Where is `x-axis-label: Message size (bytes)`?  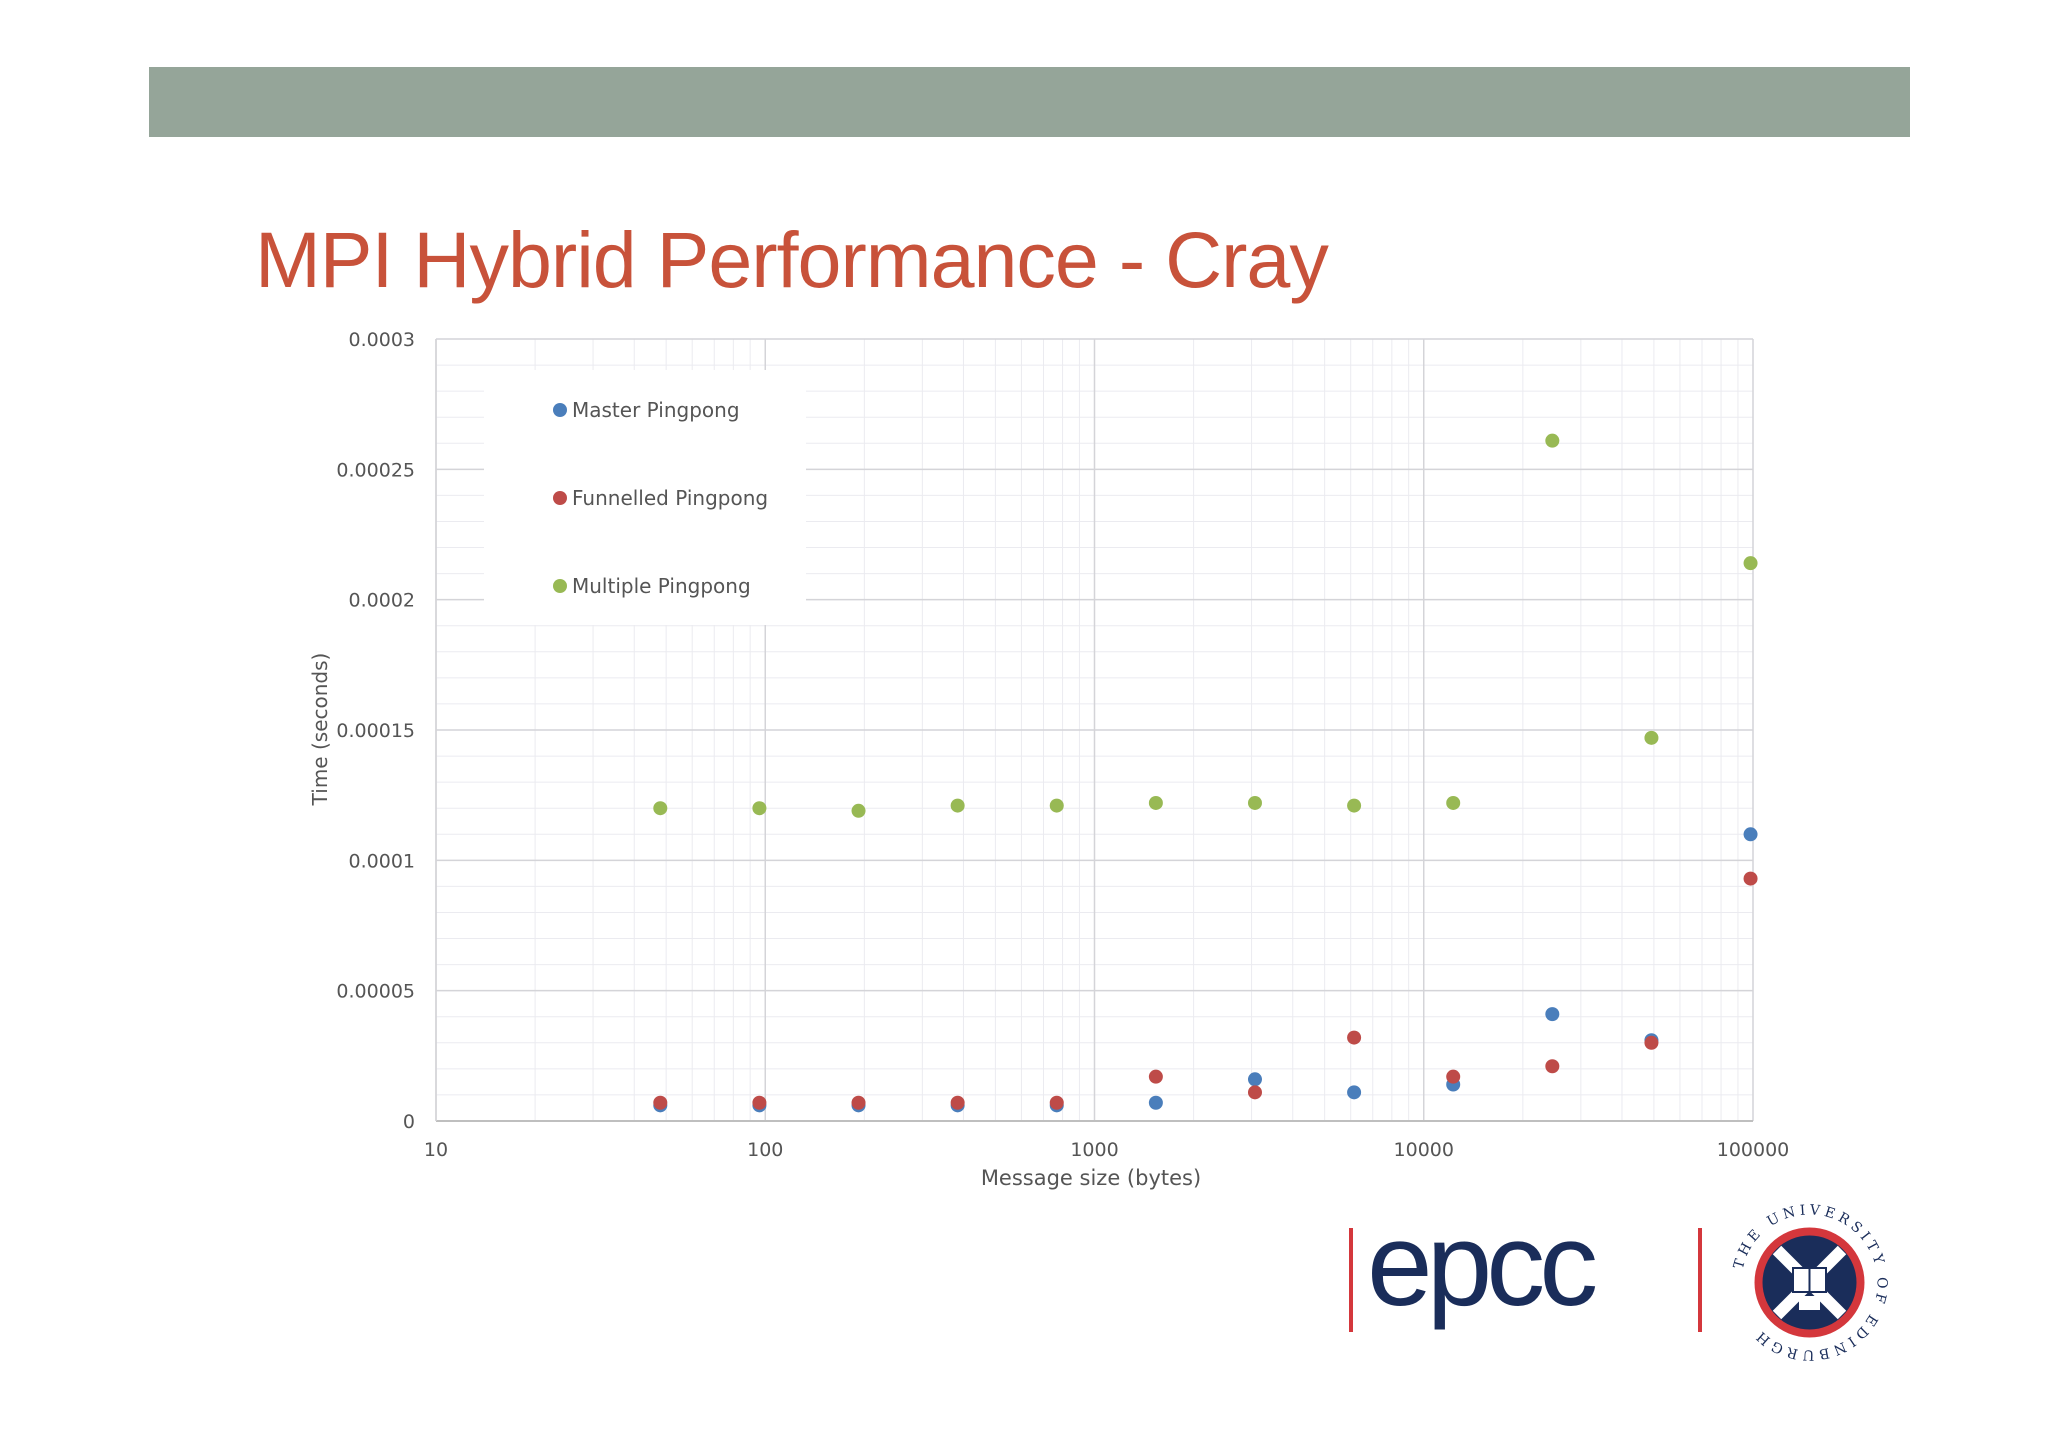 x-axis-label: Message size (bytes) is located at coordinates (1091, 1178).